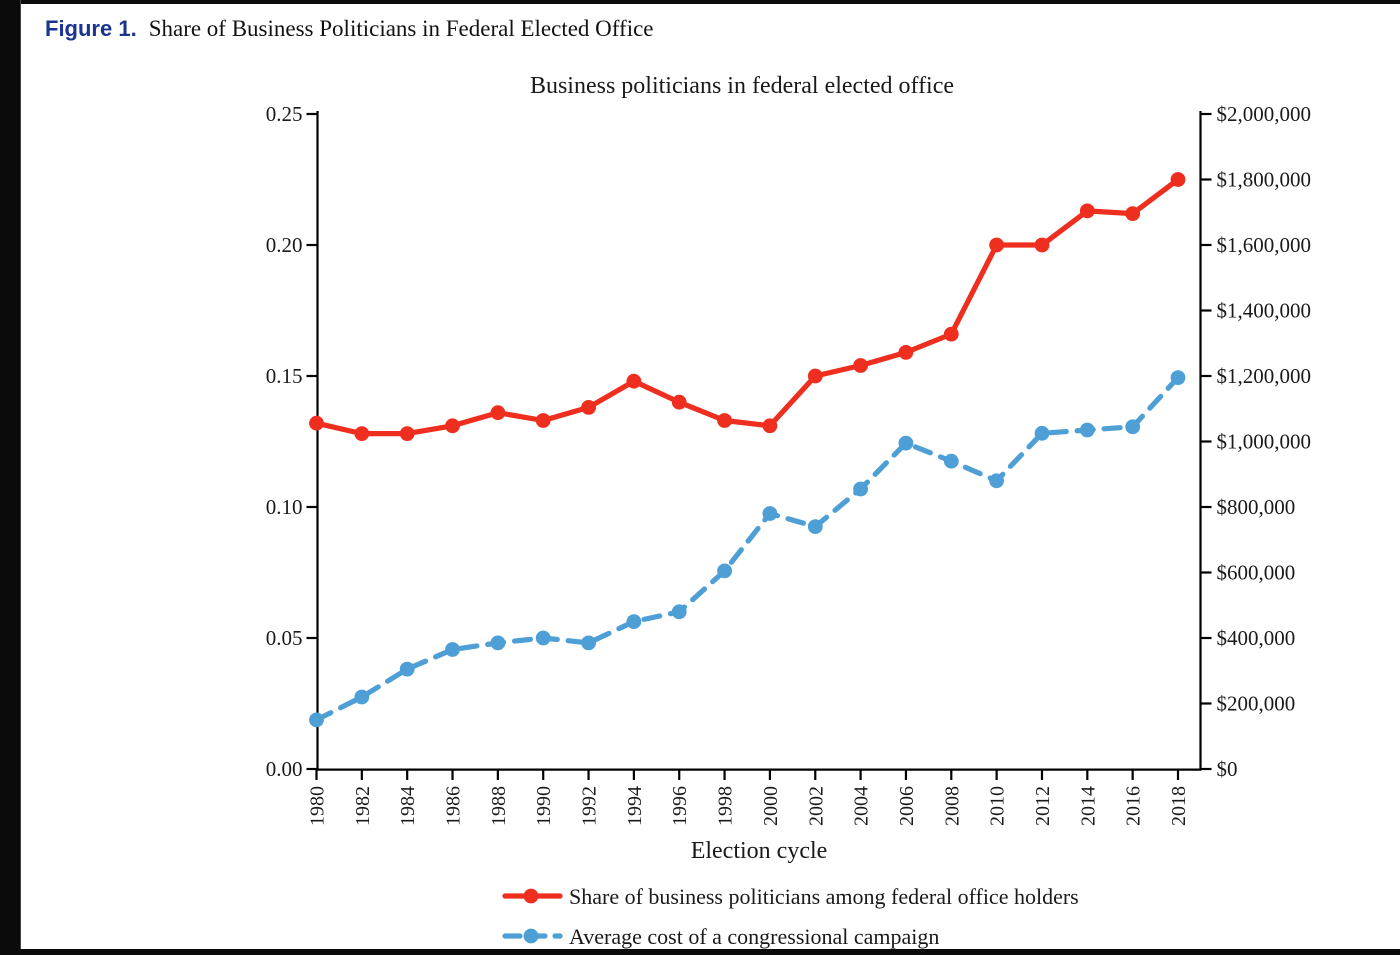 The height and width of the screenshot is (955, 1400). I want to click on x-axis-tick-label: 1982, so click(363, 806).